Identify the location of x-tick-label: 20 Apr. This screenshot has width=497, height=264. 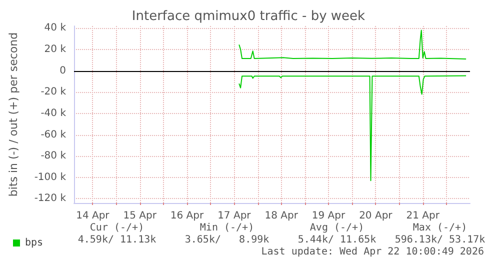
(376, 216).